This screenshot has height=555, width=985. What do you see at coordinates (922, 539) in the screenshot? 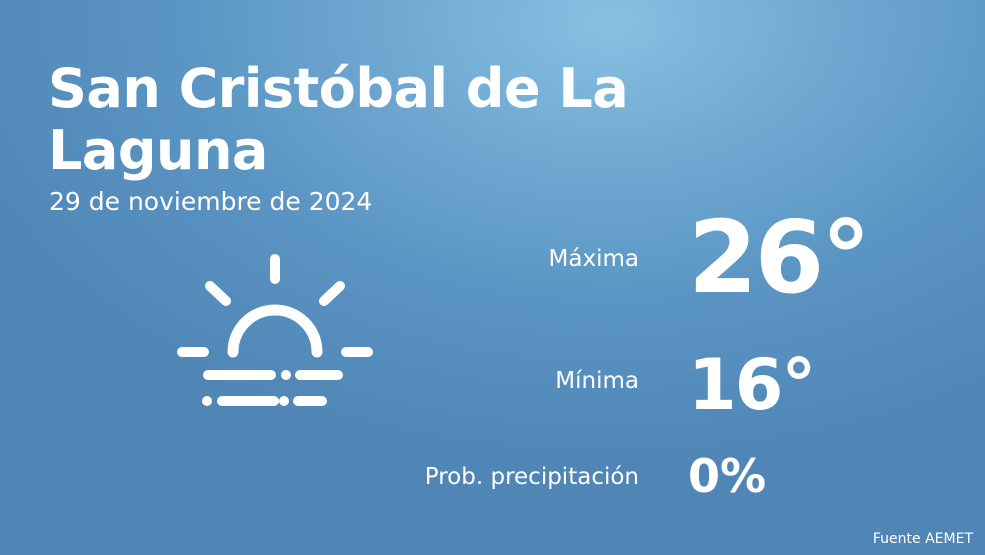
I see `source-credit: Fuente AEMET` at bounding box center [922, 539].